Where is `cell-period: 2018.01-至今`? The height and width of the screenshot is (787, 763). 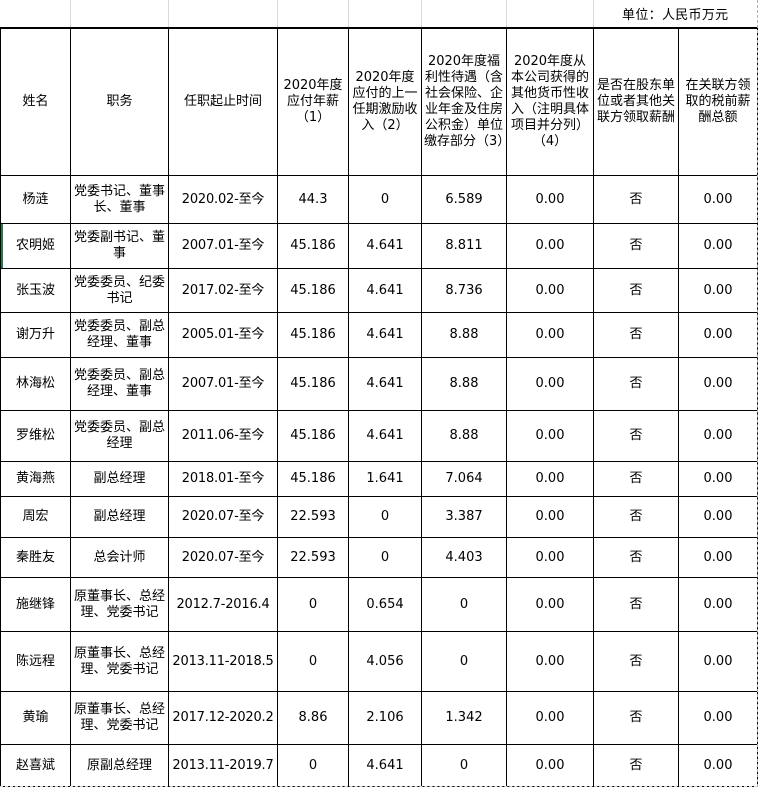
cell-period: 2018.01-至今 is located at coordinates (223, 479).